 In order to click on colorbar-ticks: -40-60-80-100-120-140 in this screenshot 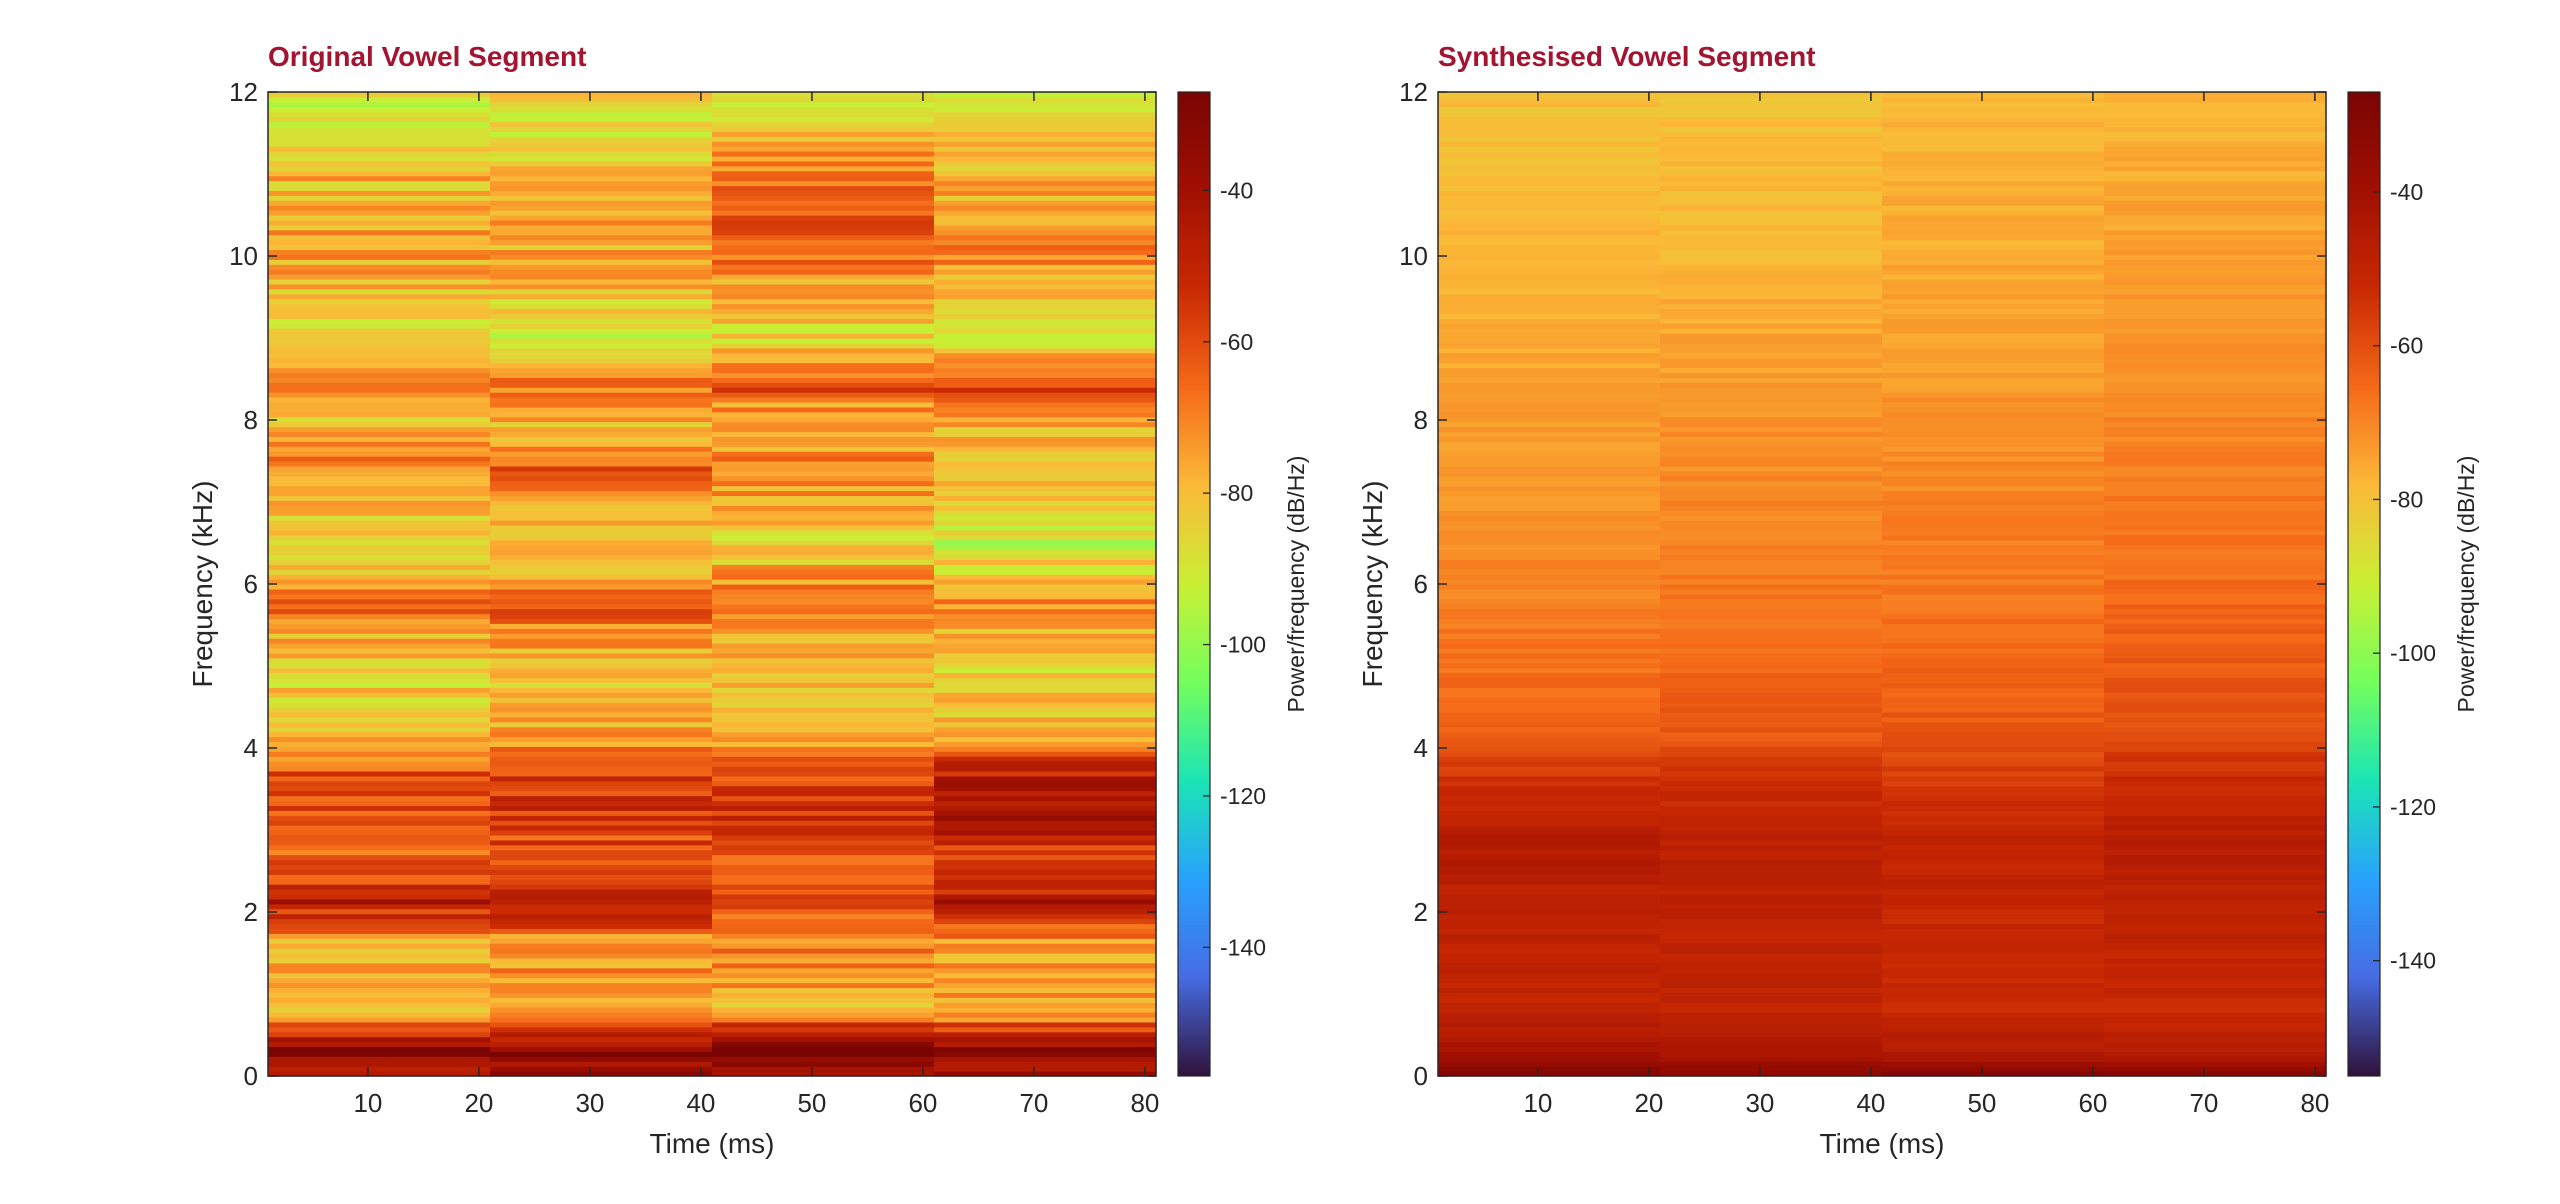, I will do `click(2404, 576)`.